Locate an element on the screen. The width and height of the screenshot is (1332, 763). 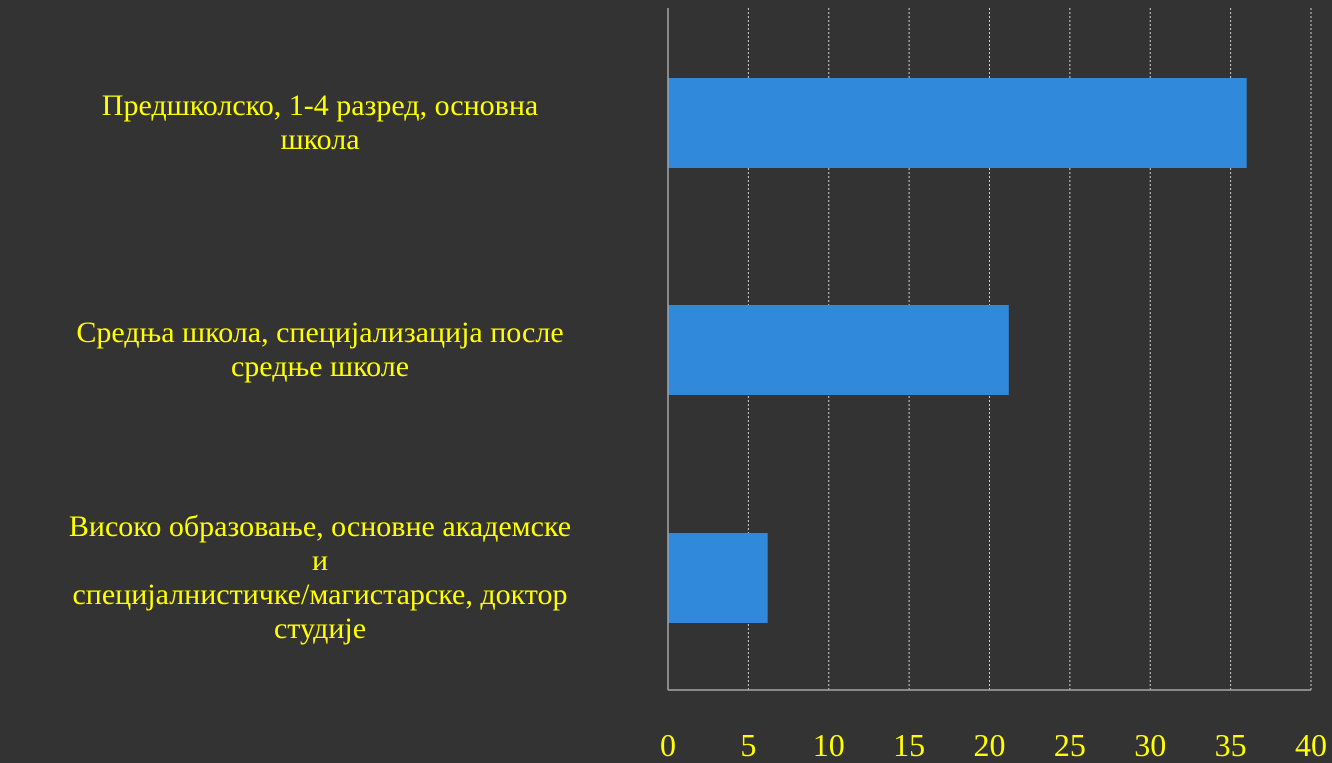
category-label-preschool-primary: Предшколско, 1-4 разред, основна школа is located at coordinates (320, 122).